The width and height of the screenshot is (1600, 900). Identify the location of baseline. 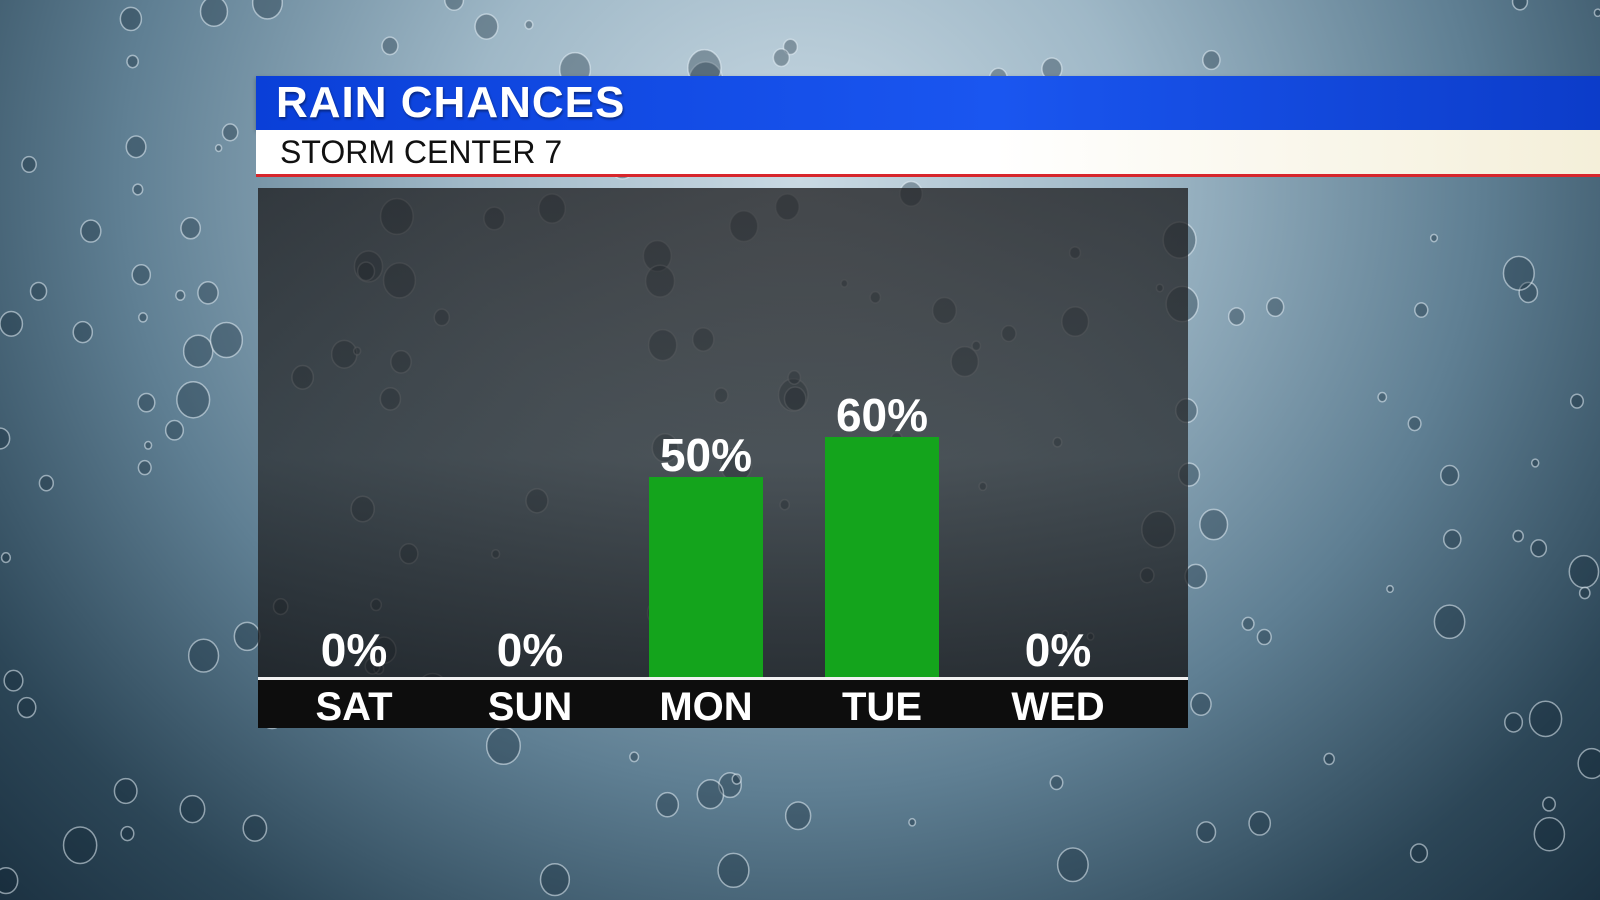
(723, 678).